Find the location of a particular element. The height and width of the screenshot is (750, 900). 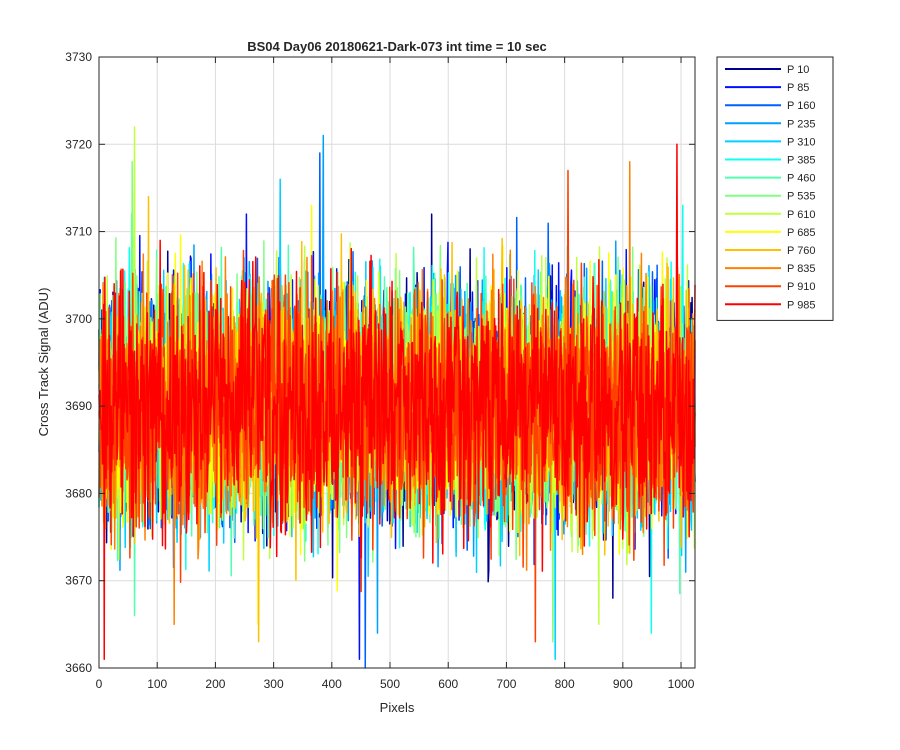

y-tick-label: 3710 is located at coordinates (78, 232).